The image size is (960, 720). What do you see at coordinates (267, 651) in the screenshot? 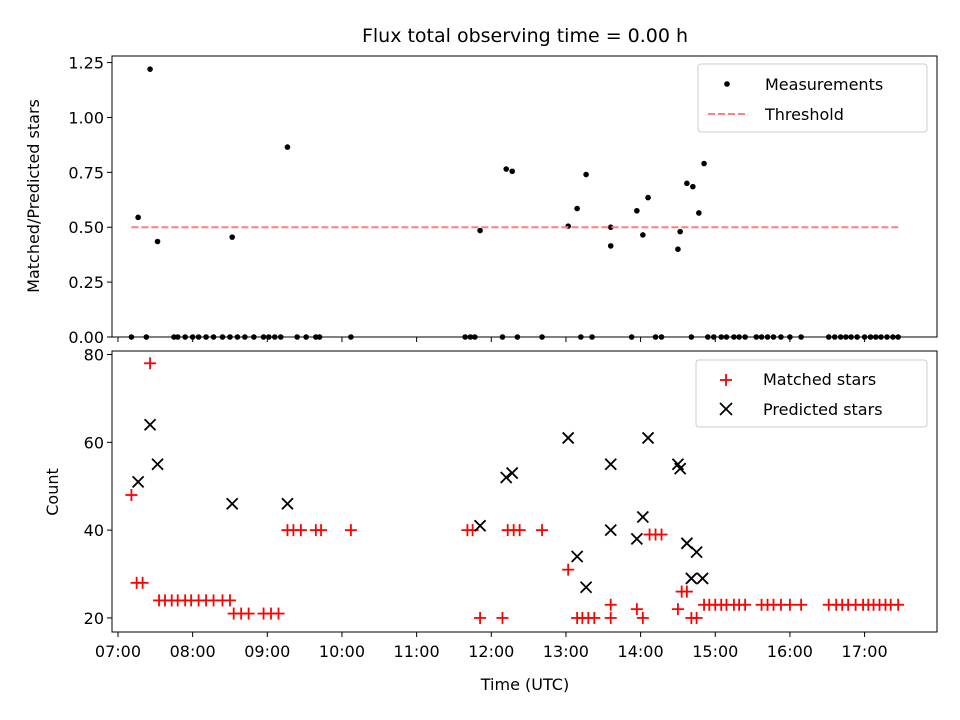
I see `x-tick-label: 09:00` at bounding box center [267, 651].